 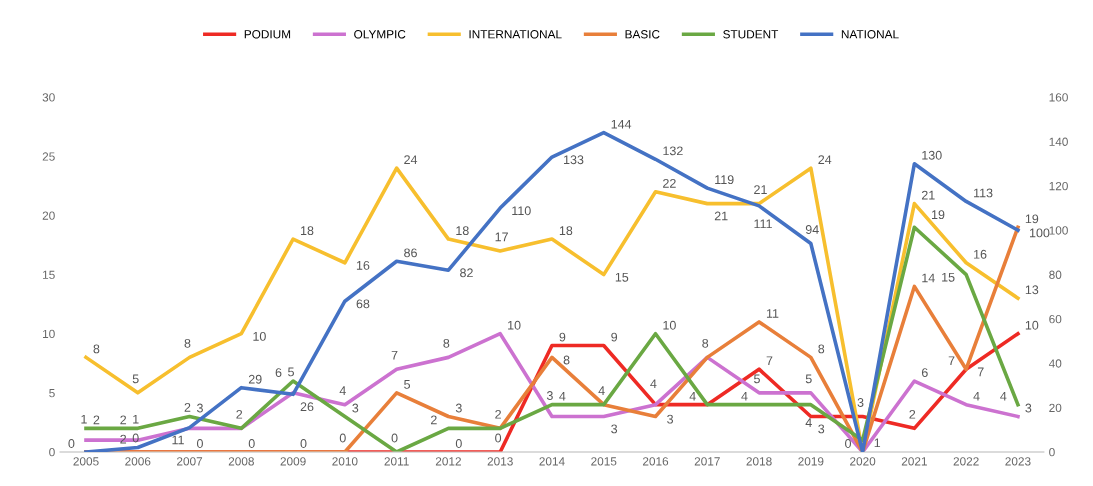 I want to click on y-tick-label: 5, so click(x=52, y=393).